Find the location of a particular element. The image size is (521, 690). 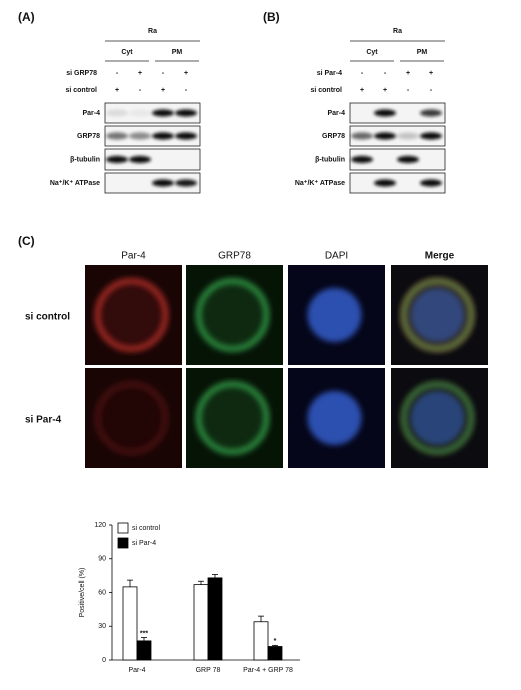

channel-label: DAPI is located at coordinates (336, 256).